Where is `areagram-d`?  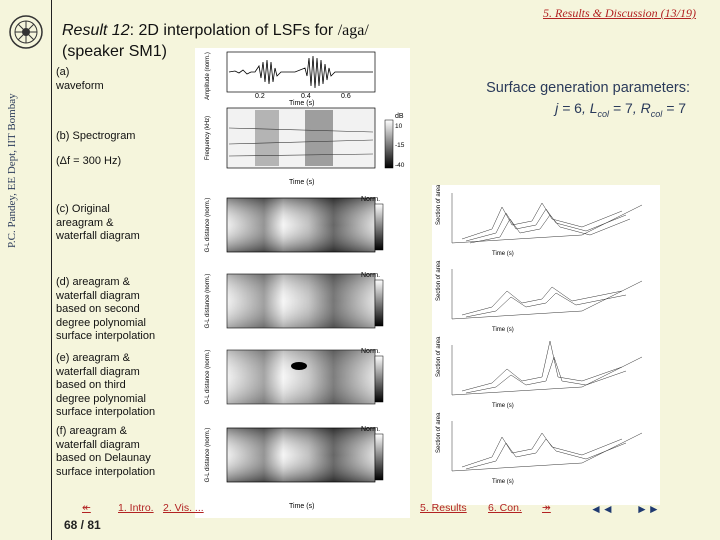 areagram-d is located at coordinates (301, 301).